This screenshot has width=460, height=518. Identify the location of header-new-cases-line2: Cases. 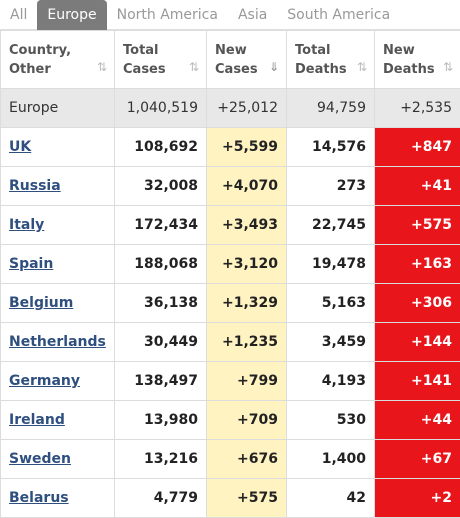
(236, 69).